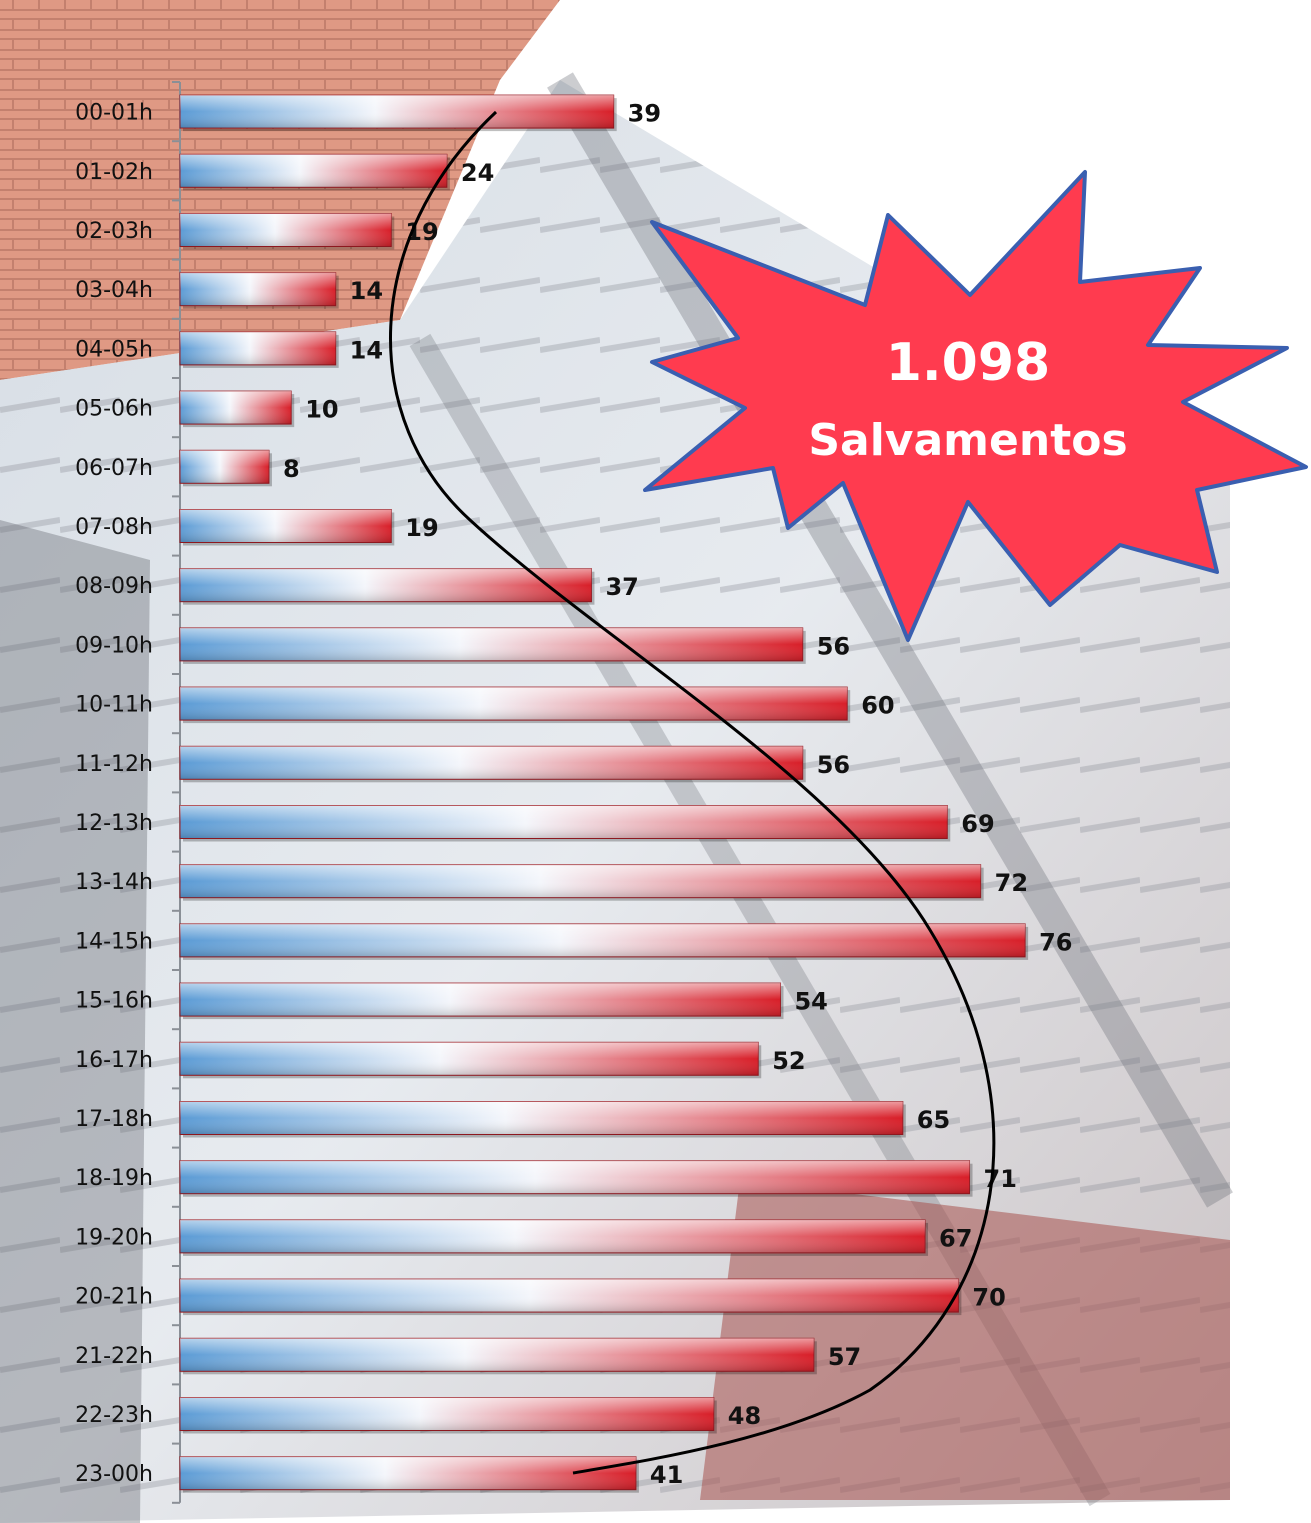  Describe the element at coordinates (877, 706) in the screenshot. I see `value-label: 60` at that location.